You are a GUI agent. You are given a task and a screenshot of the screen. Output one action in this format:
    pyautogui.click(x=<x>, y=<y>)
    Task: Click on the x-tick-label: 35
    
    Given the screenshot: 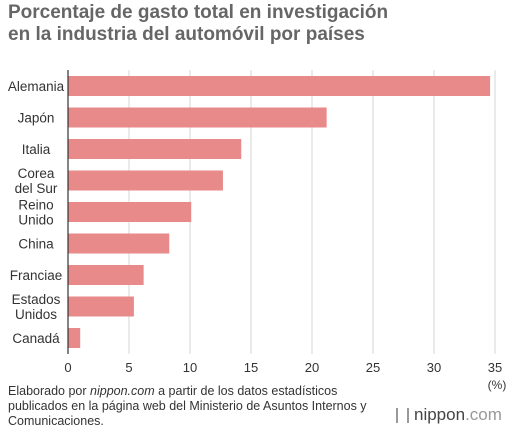 What is the action you would take?
    pyautogui.click(x=495, y=367)
    